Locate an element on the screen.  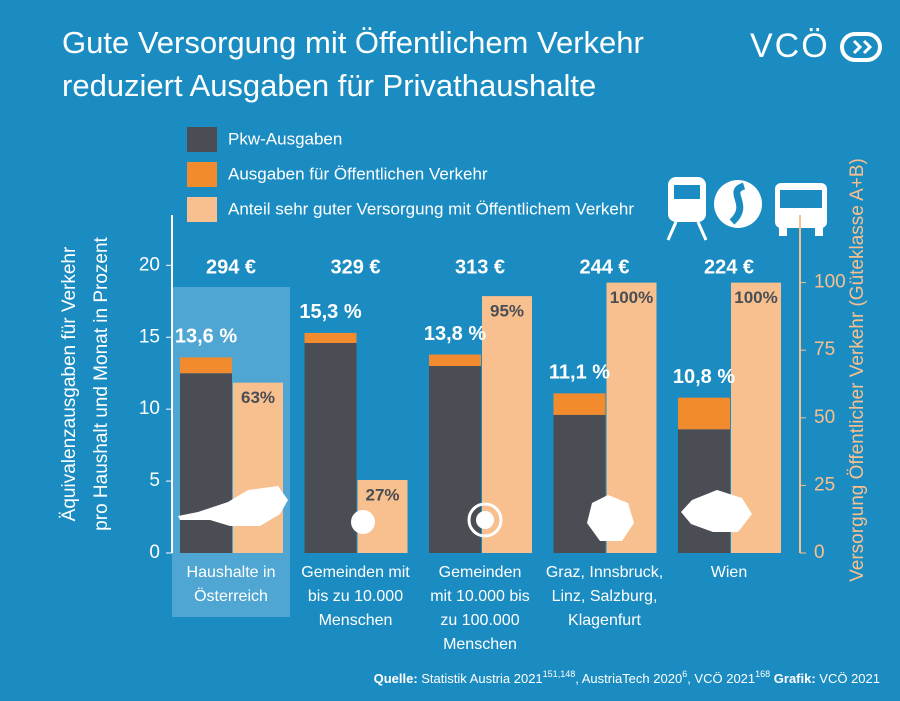
source-part: , AustriaTech 2020 is located at coordinates (628, 678).